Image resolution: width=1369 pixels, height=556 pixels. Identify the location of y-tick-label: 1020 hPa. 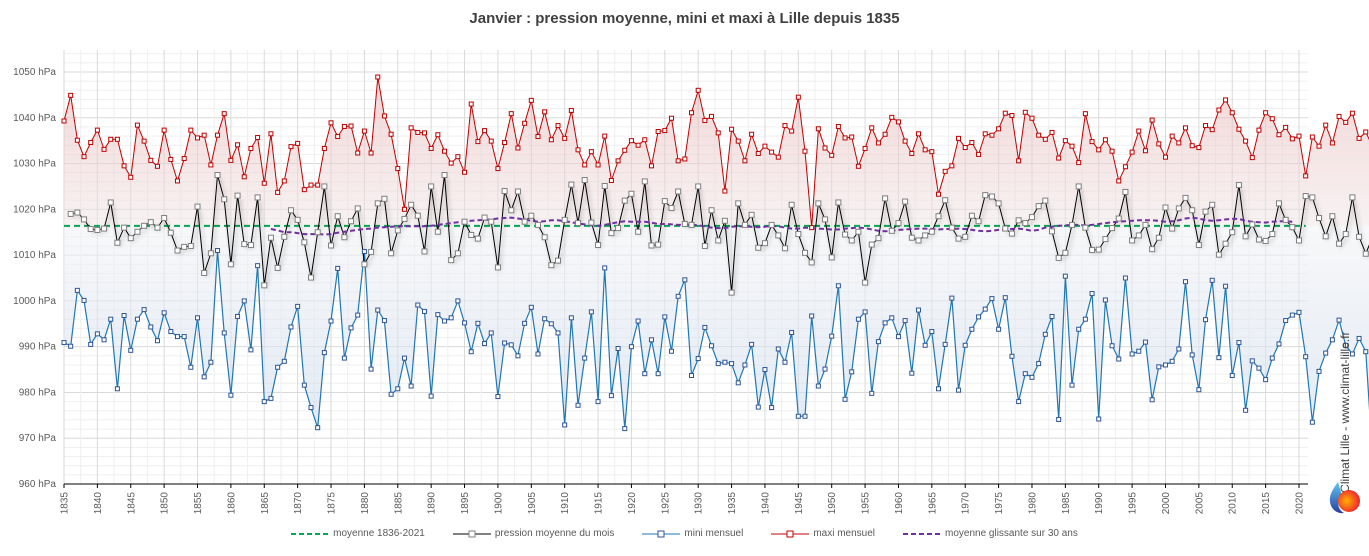
(34, 209).